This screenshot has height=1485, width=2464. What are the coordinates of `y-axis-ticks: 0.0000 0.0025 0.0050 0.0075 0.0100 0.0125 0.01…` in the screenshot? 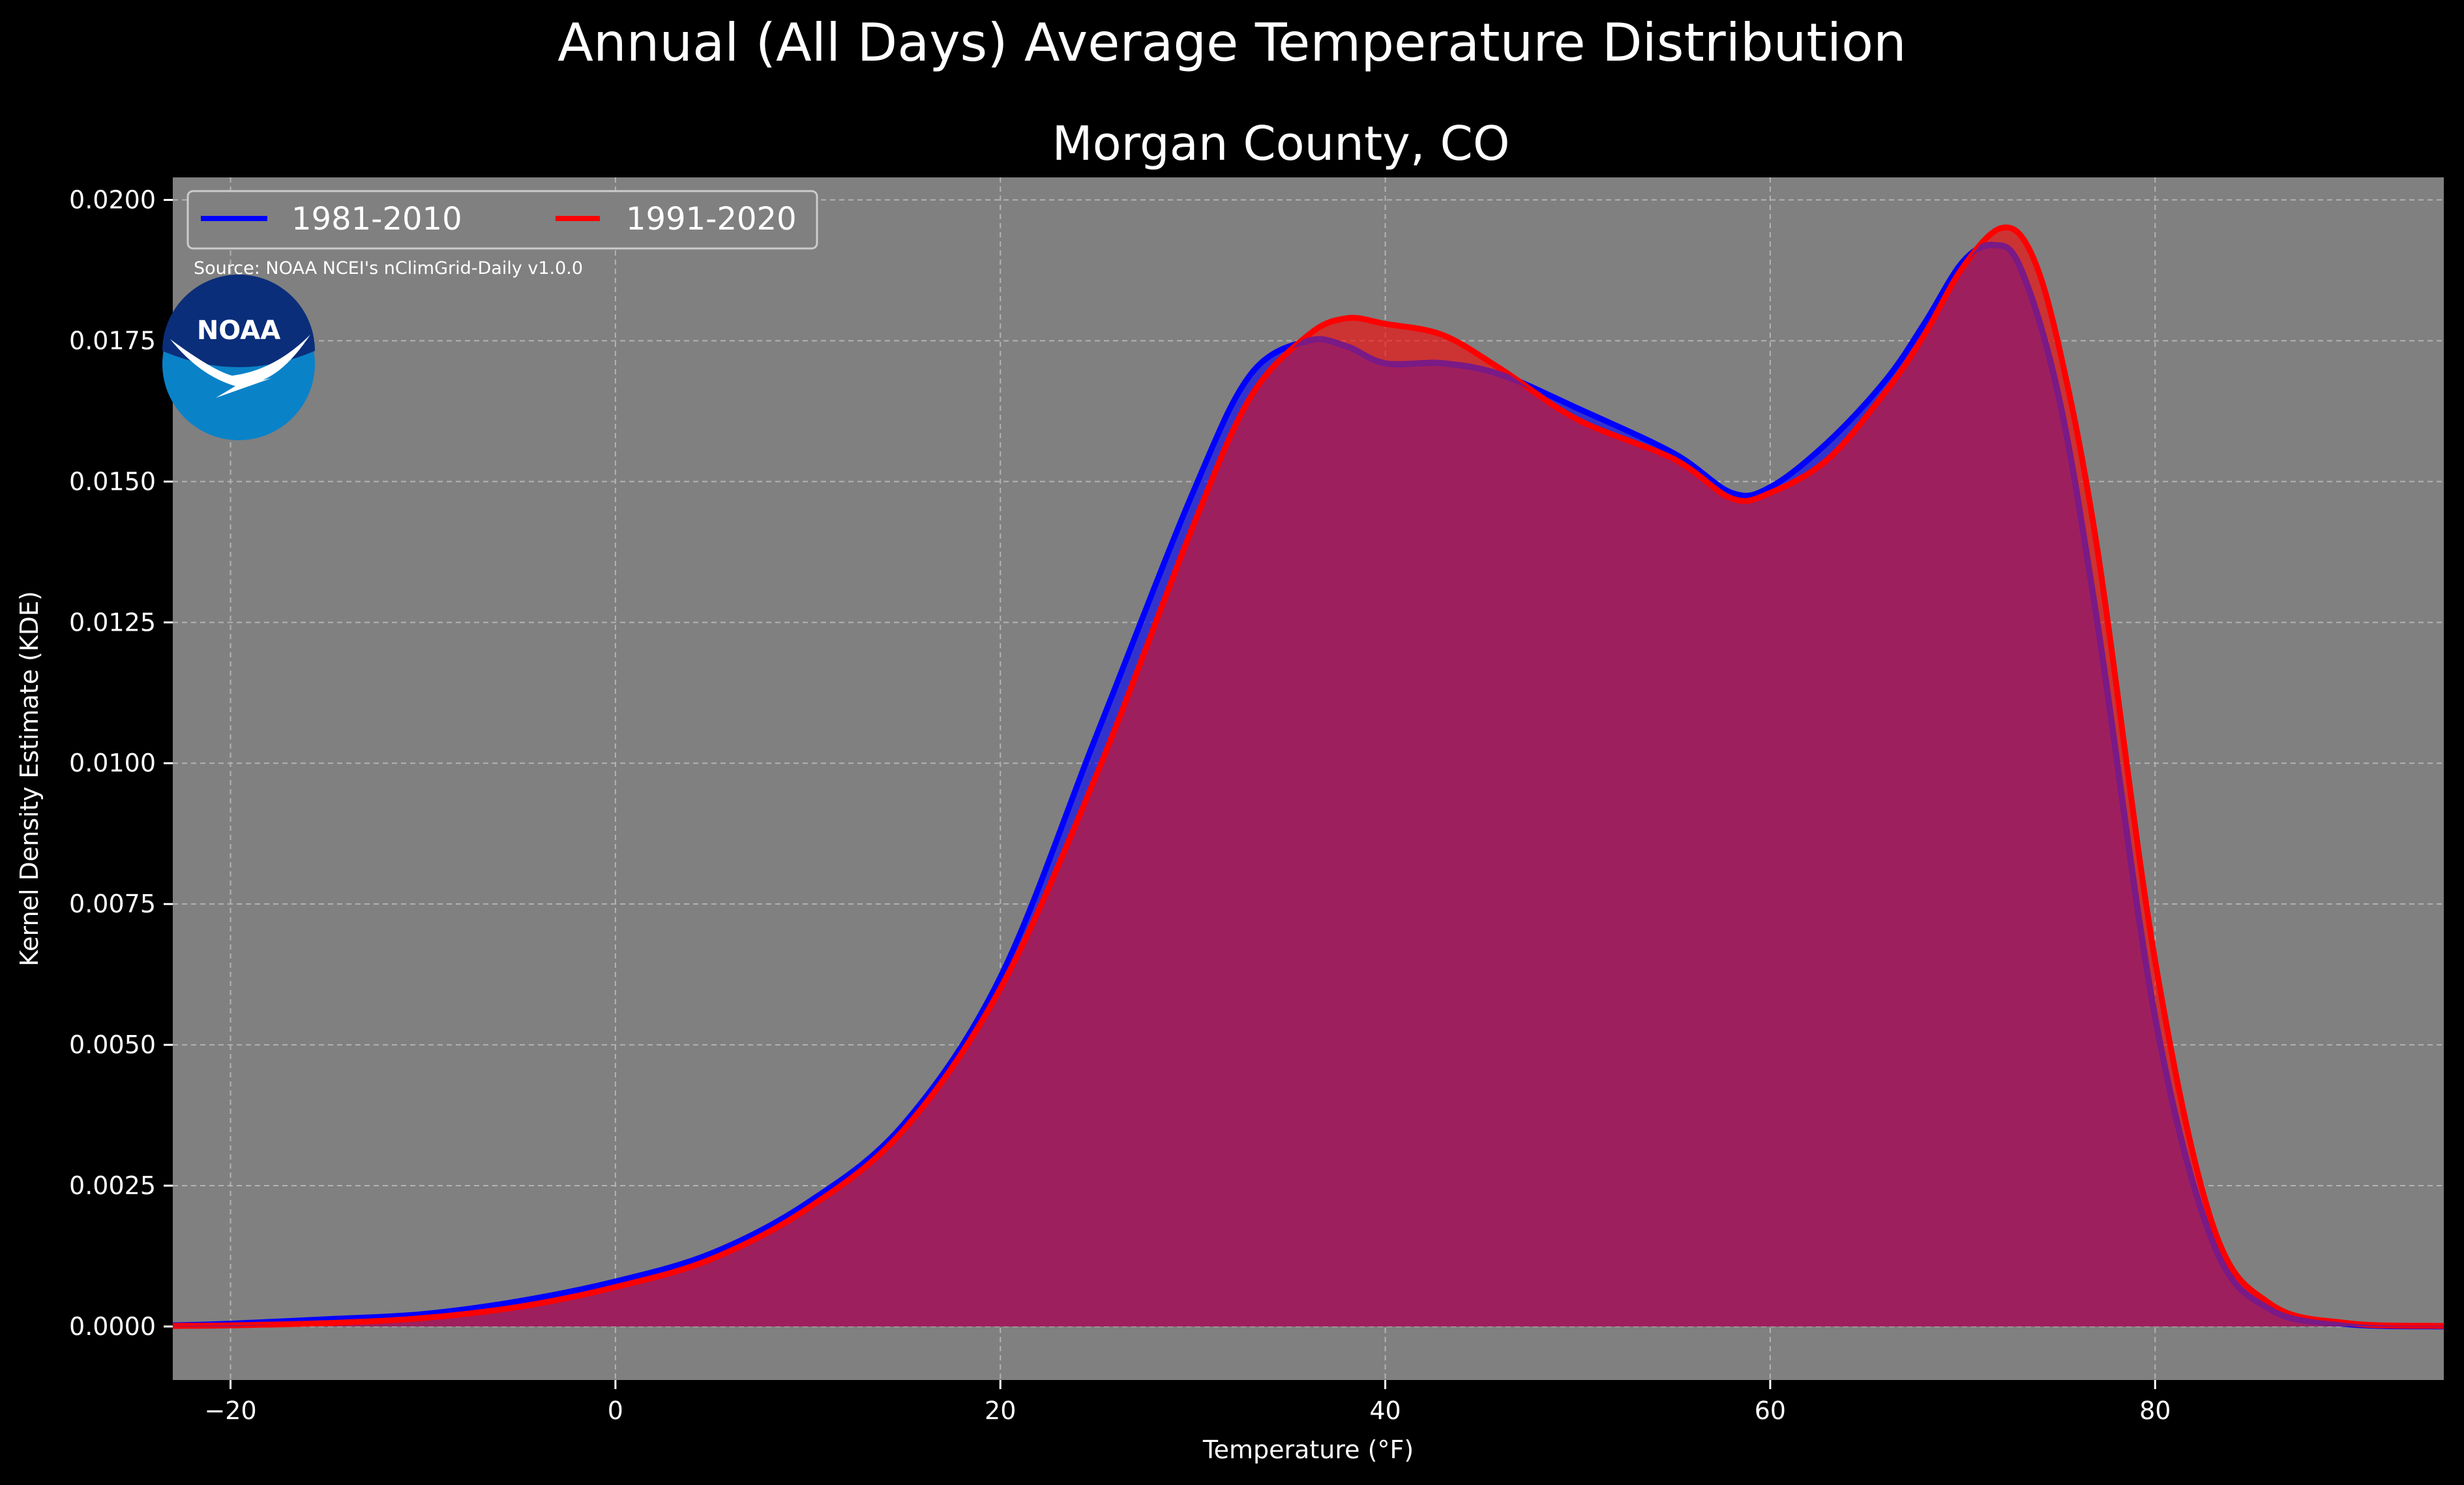 It's located at (121, 763).